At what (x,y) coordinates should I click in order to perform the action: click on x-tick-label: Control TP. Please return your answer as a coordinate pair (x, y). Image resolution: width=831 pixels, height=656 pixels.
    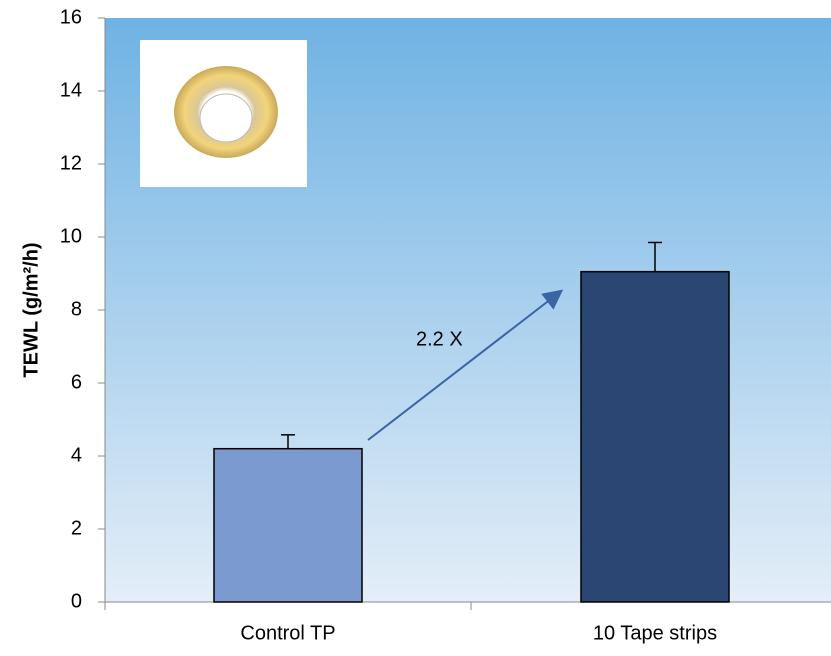
    Looking at the image, I should click on (287, 633).